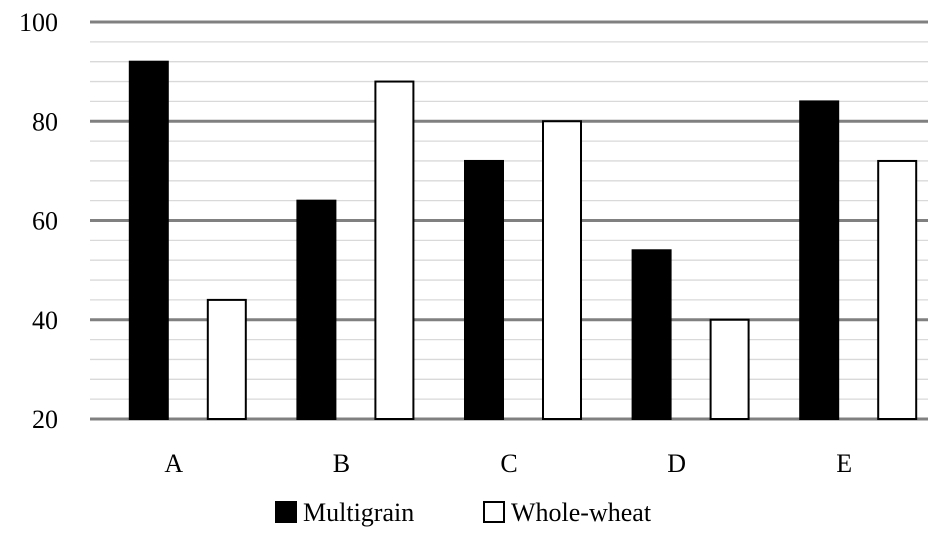 The image size is (928, 539). Describe the element at coordinates (38, 22) in the screenshot. I see `y-tick-label: 100` at that location.